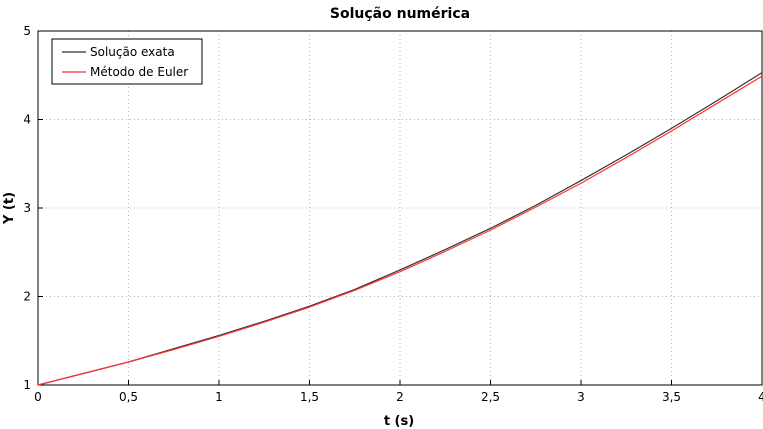 The height and width of the screenshot is (429, 763). What do you see at coordinates (128, 397) in the screenshot?
I see `x-tick-label: 0,5` at bounding box center [128, 397].